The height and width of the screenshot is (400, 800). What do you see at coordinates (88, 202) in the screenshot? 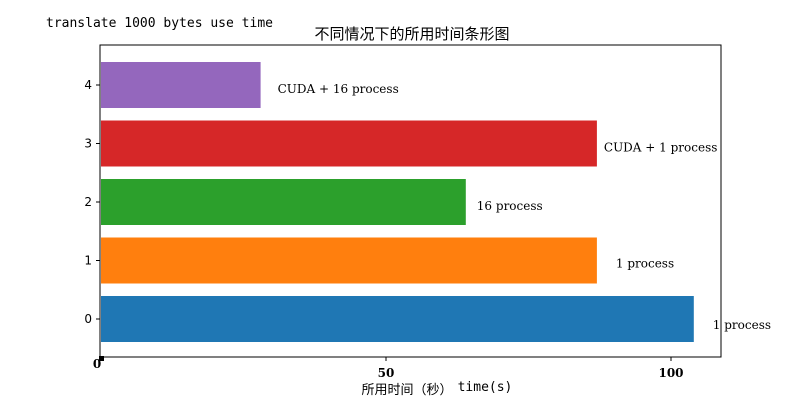
I see `y-tick-label-2: 2` at bounding box center [88, 202].